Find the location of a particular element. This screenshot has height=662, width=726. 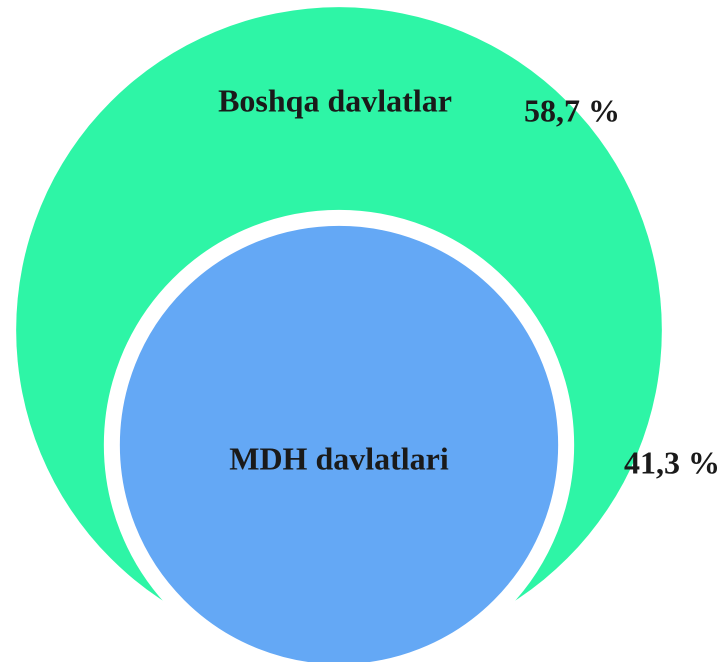

category-label: MDH davlatlari is located at coordinates (339, 458).